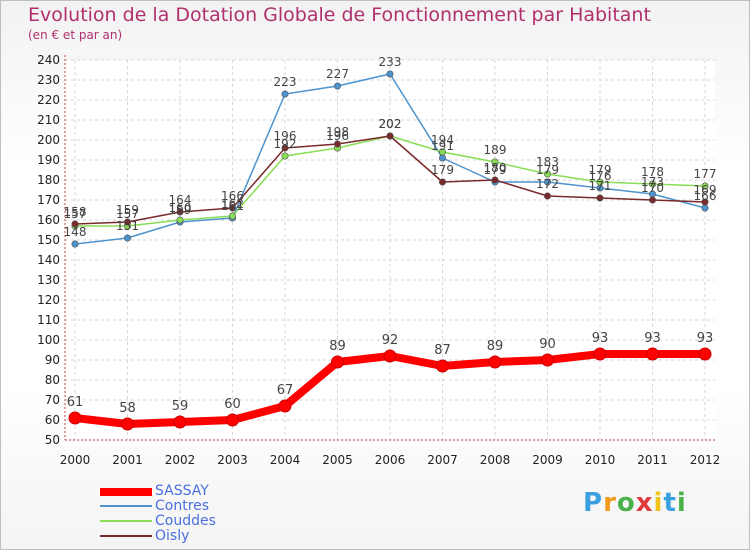 The image size is (750, 550). Describe the element at coordinates (48, 320) in the screenshot. I see `y-tick-label: 110` at that location.